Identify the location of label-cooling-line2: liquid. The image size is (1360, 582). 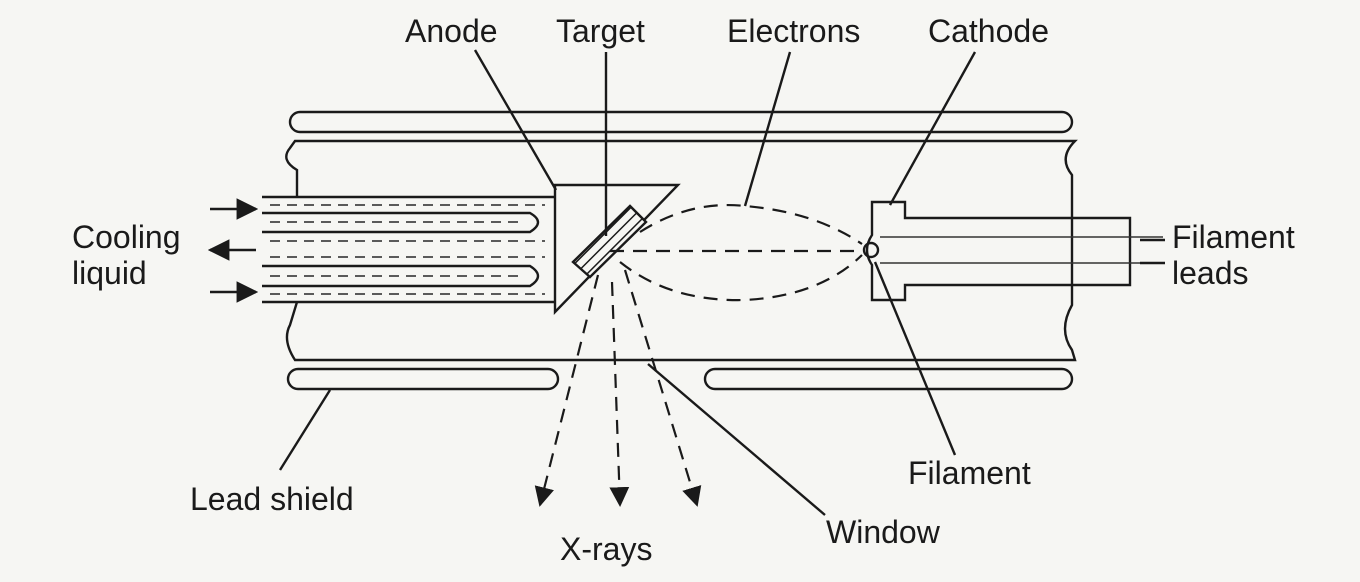
(109, 273).